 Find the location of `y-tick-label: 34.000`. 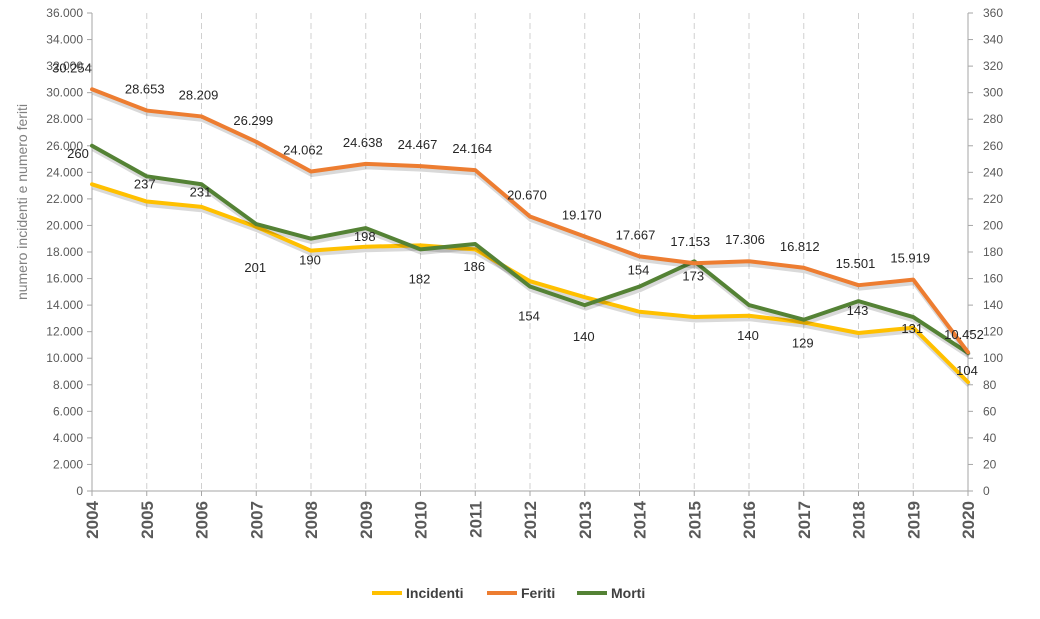

y-tick-label: 34.000 is located at coordinates (64, 40).